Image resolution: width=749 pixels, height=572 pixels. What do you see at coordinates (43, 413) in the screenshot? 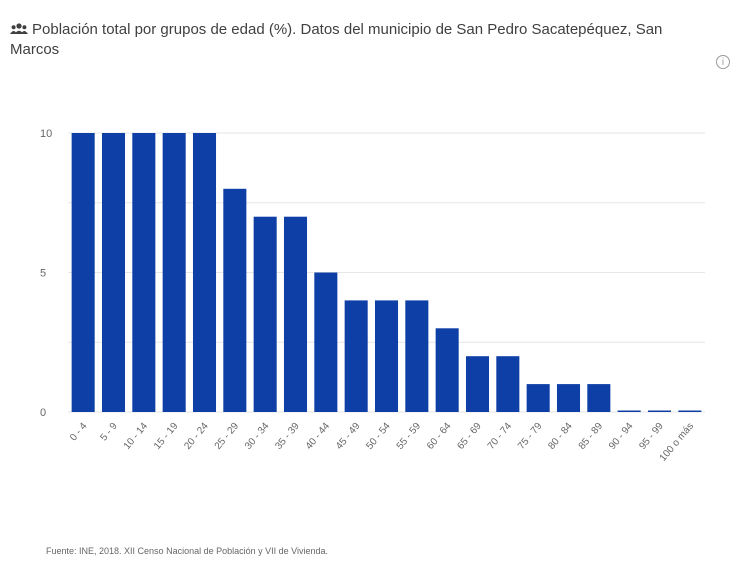
I see `y-tick-label: 0` at bounding box center [43, 413].